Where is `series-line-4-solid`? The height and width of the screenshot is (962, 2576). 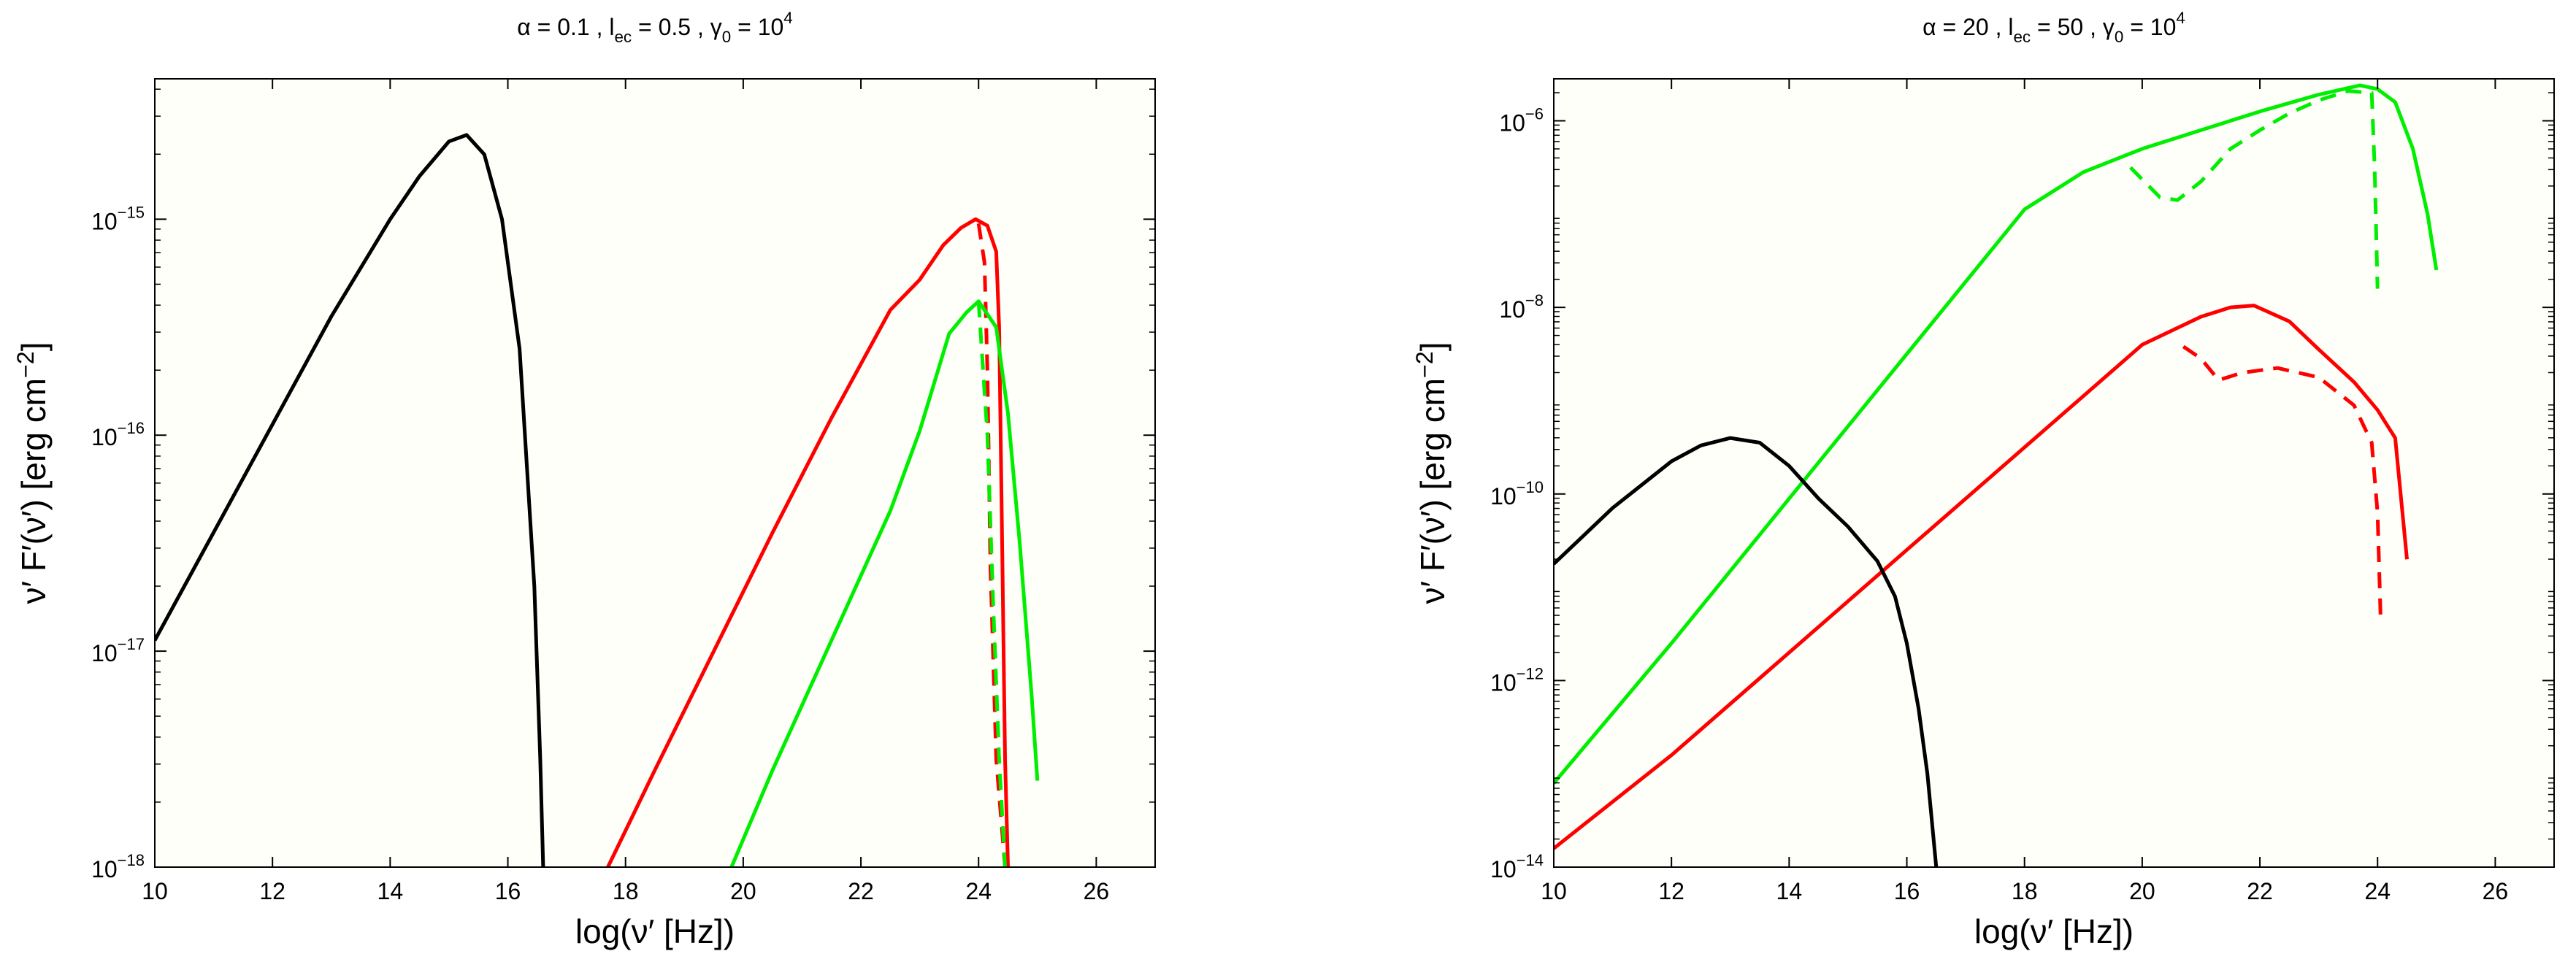
series-line-4-solid is located at coordinates (1746, 651).